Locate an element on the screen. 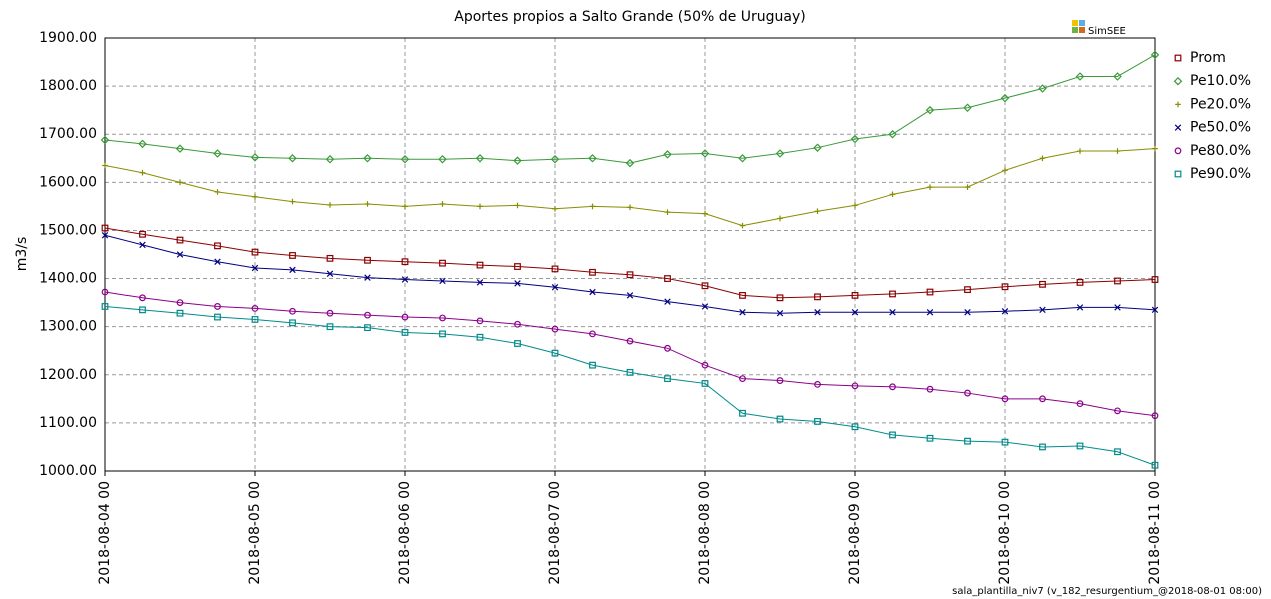  y-tick-label: 1500.00 is located at coordinates (68, 230).